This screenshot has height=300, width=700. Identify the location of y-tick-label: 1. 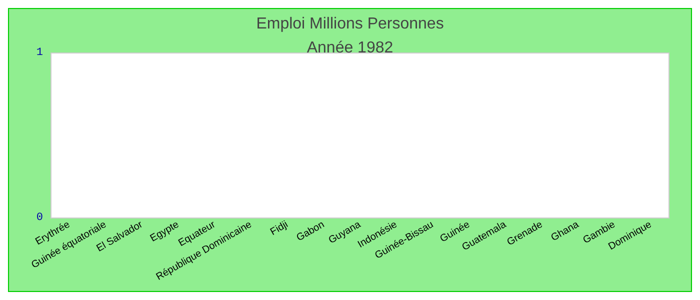
(40, 53).